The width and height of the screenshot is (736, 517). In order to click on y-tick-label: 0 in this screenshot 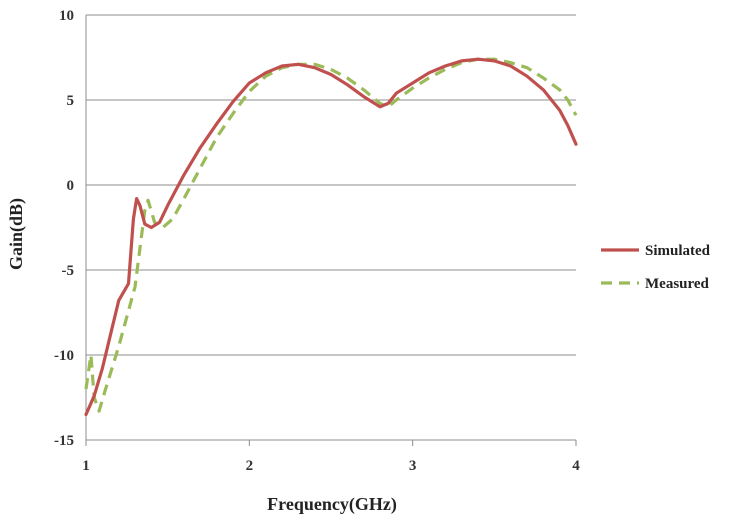, I will do `click(71, 186)`.